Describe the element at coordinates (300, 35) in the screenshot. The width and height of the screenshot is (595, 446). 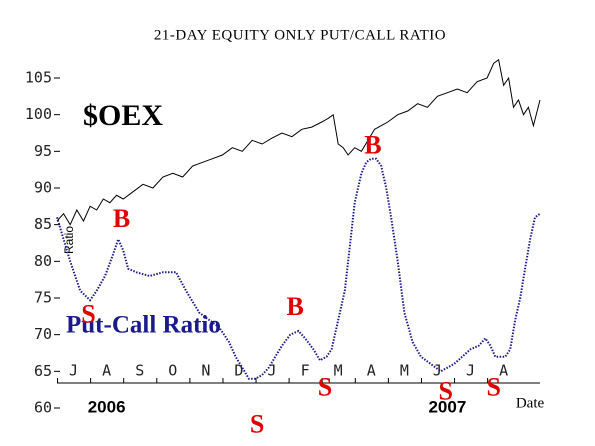
I see `chart-title: 21-DAY EQUITY ONLY PUT/CALL RATIO` at that location.